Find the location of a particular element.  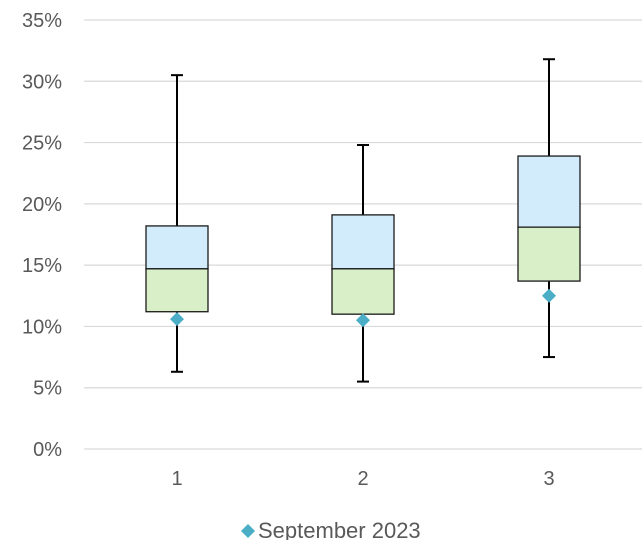

y-tick-label: 35% is located at coordinates (42, 21).